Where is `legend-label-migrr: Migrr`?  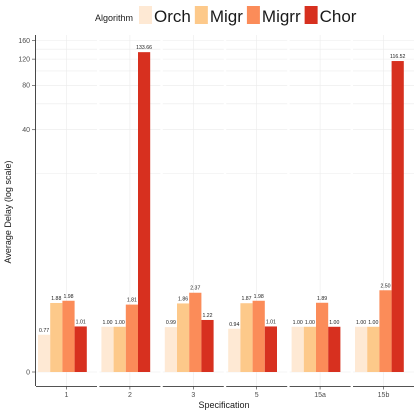
legend-label-migrr: Migrr is located at coordinates (281, 16).